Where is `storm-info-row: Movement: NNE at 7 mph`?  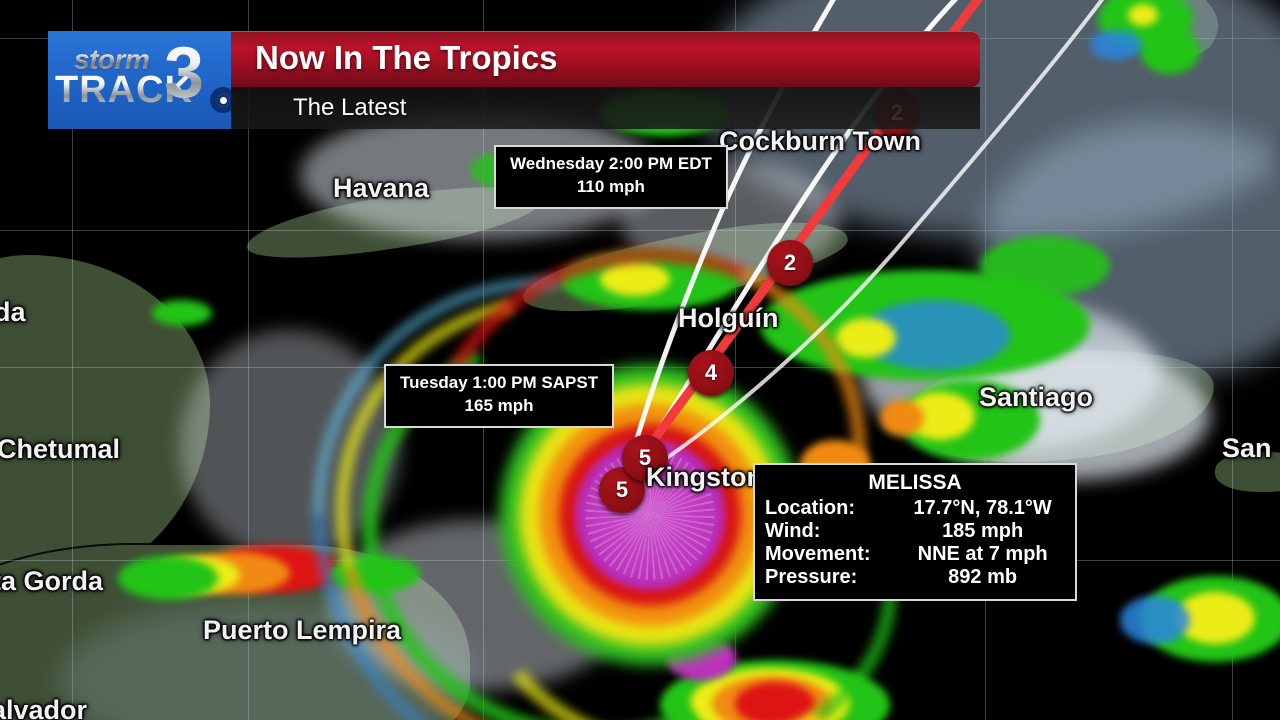
storm-info-row: Movement: NNE at 7 mph is located at coordinates (915, 554).